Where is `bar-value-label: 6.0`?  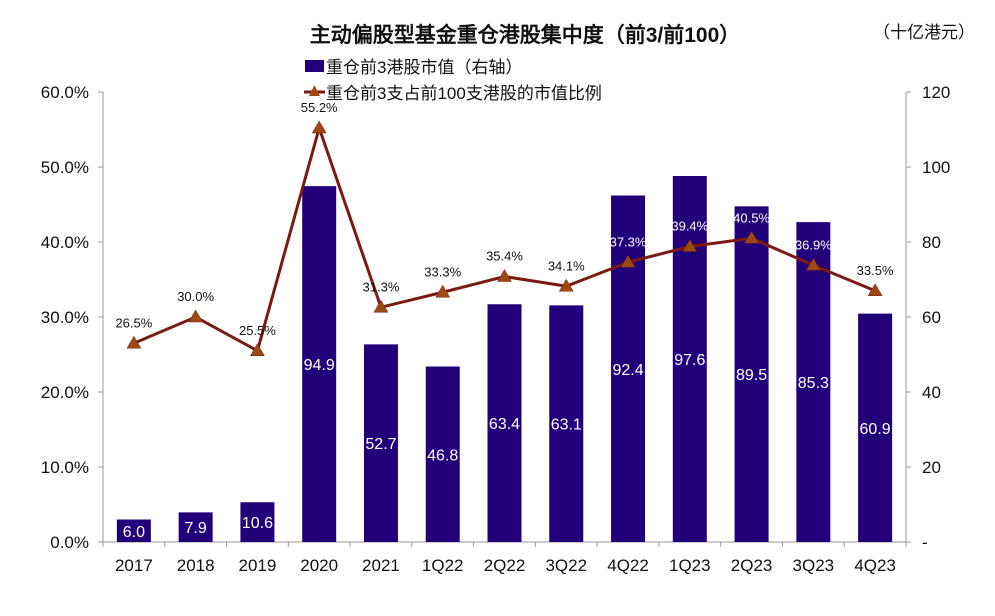
bar-value-label: 6.0 is located at coordinates (134, 532).